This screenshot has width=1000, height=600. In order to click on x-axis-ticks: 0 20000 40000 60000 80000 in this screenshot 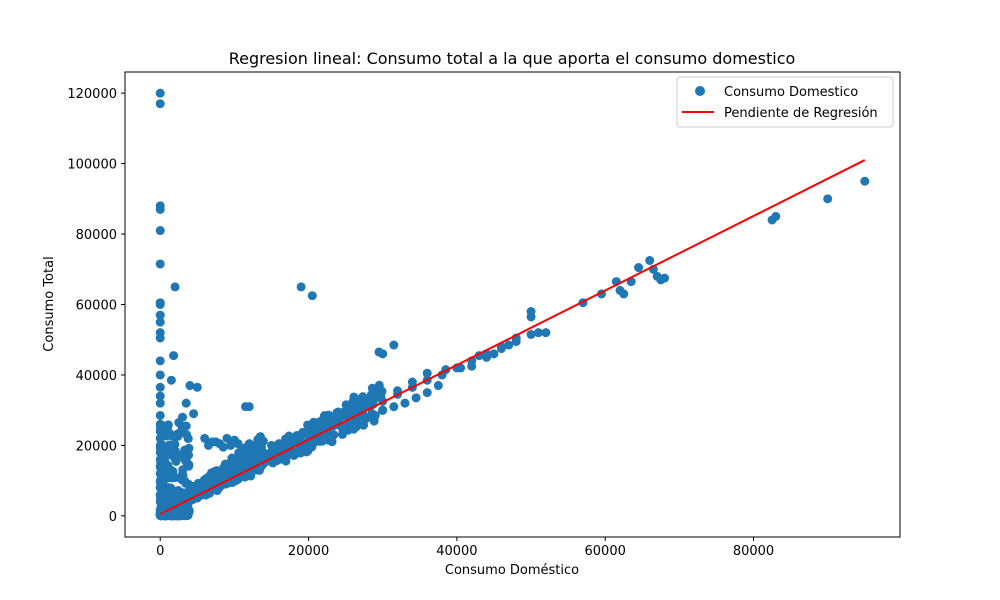, I will do `click(465, 548)`.